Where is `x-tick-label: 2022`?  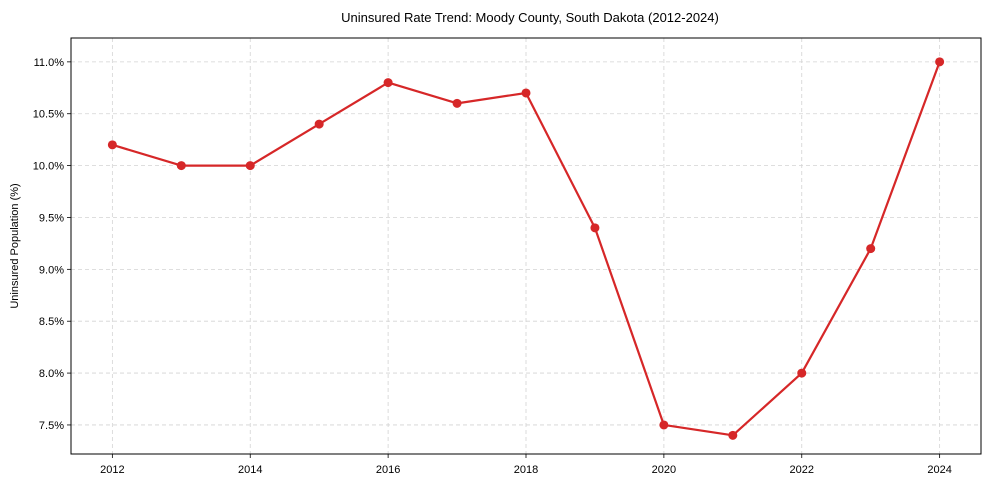 x-tick-label: 2022 is located at coordinates (802, 470).